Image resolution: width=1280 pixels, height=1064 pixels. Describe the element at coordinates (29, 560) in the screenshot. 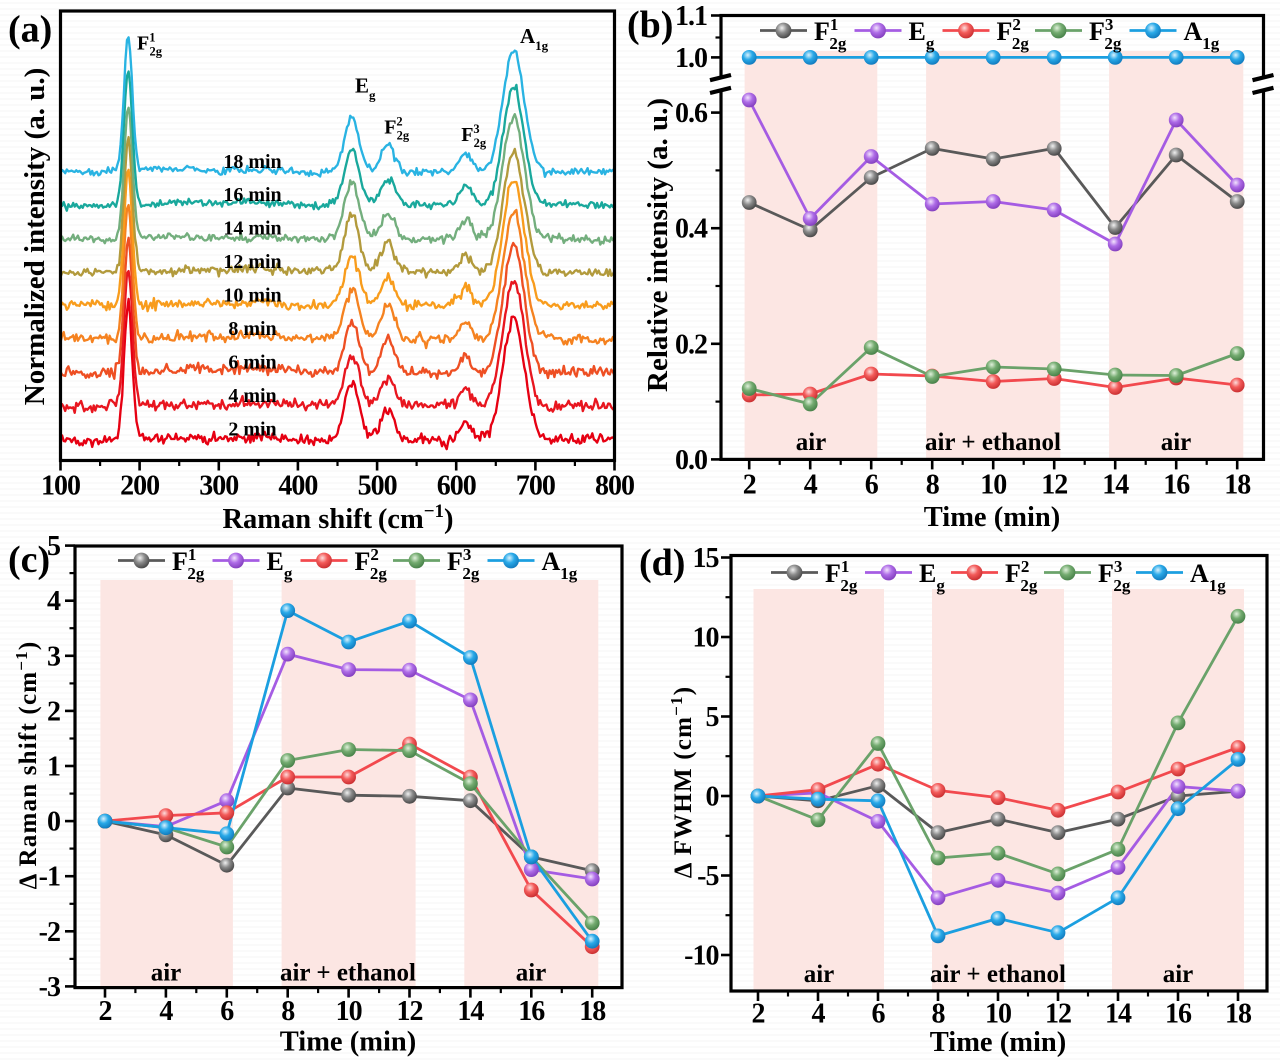

I see `svg-text: (c)` at that location.